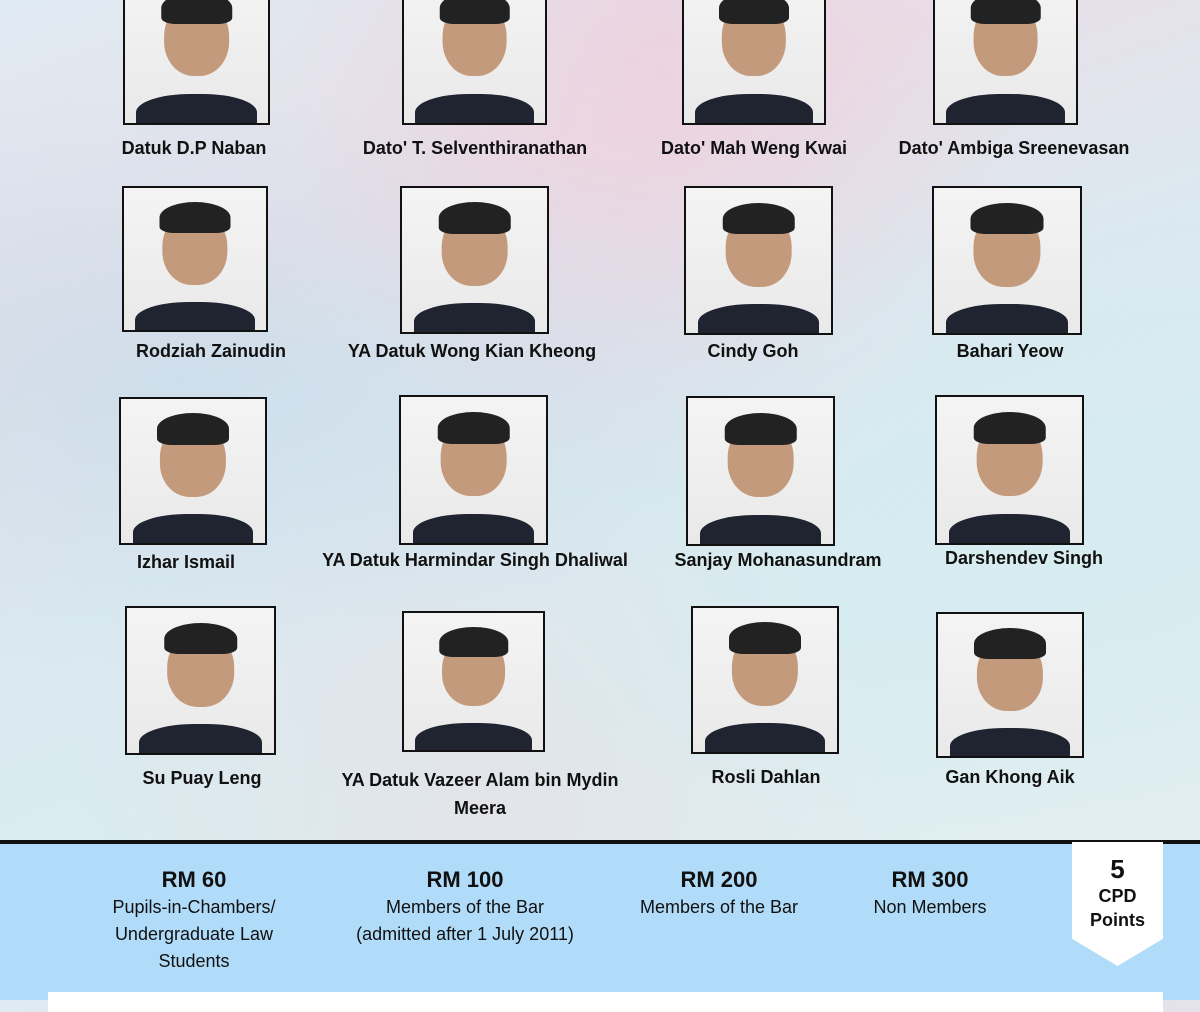 The width and height of the screenshot is (1200, 1012). What do you see at coordinates (1117, 869) in the screenshot?
I see `cpd-points: 5` at bounding box center [1117, 869].